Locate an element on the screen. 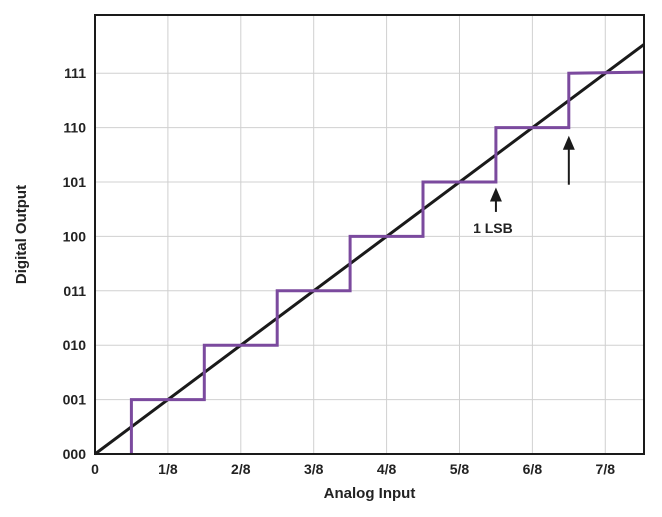 The width and height of the screenshot is (662, 517). y-tick-label: 100 is located at coordinates (75, 236).